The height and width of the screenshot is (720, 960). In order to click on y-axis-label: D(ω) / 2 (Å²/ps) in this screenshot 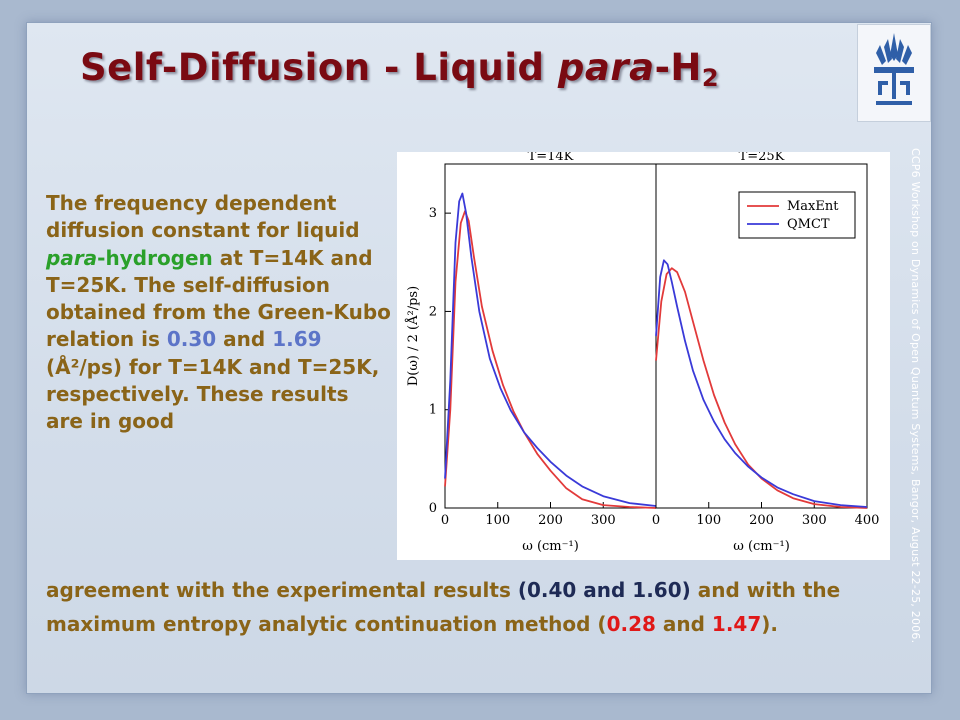, I will do `click(413, 336)`.